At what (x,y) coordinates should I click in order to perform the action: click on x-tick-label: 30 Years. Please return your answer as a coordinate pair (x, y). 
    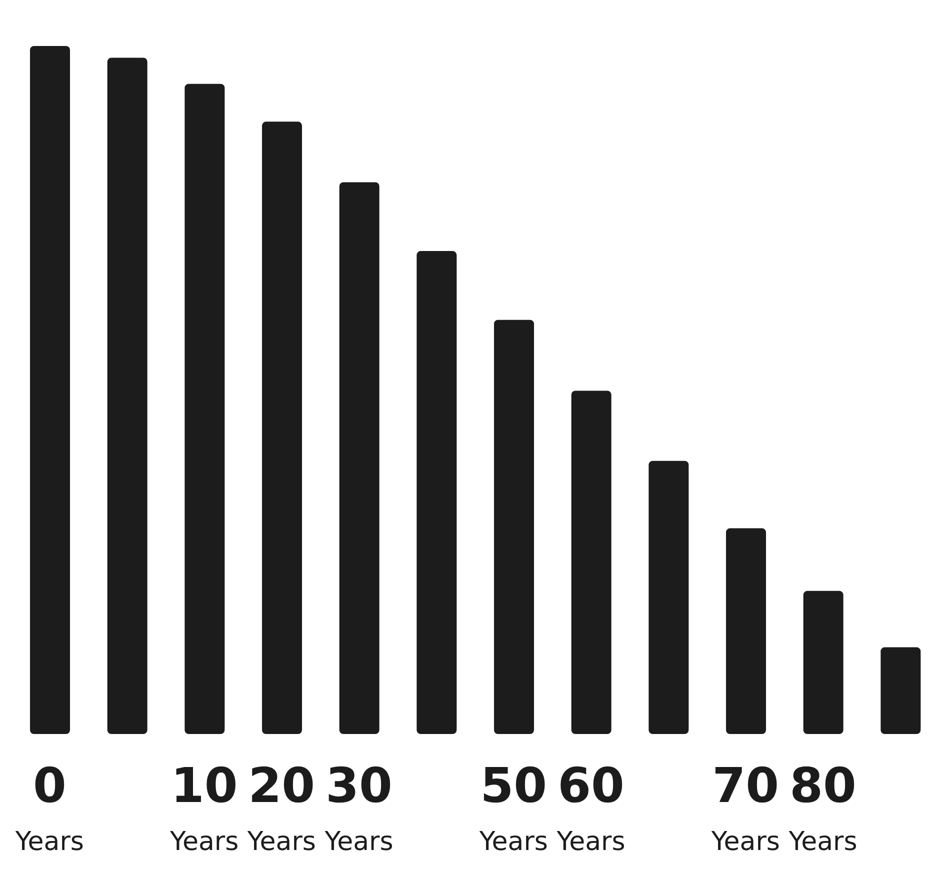
    Looking at the image, I should click on (359, 807).